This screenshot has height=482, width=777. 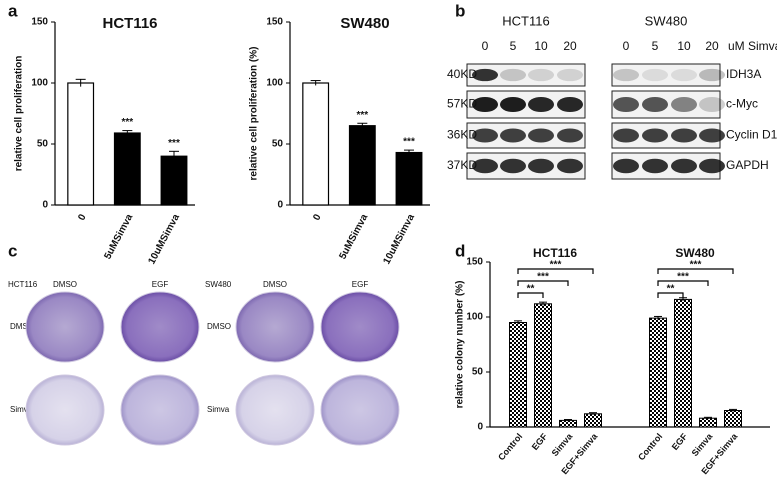 What do you see at coordinates (82, 217) in the screenshot?
I see `x-tick-label: 0` at bounding box center [82, 217].